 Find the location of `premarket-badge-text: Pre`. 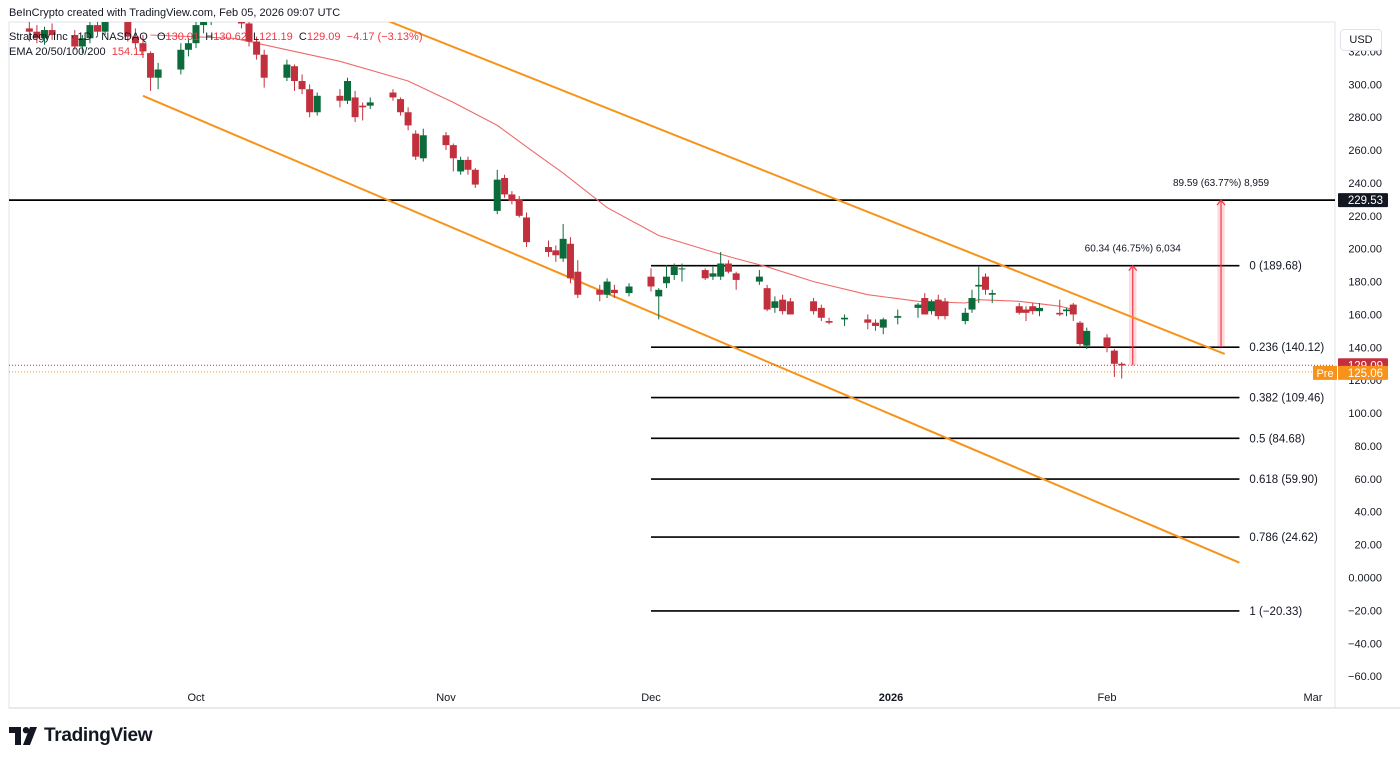

premarket-badge-text: Pre is located at coordinates (1324, 374).